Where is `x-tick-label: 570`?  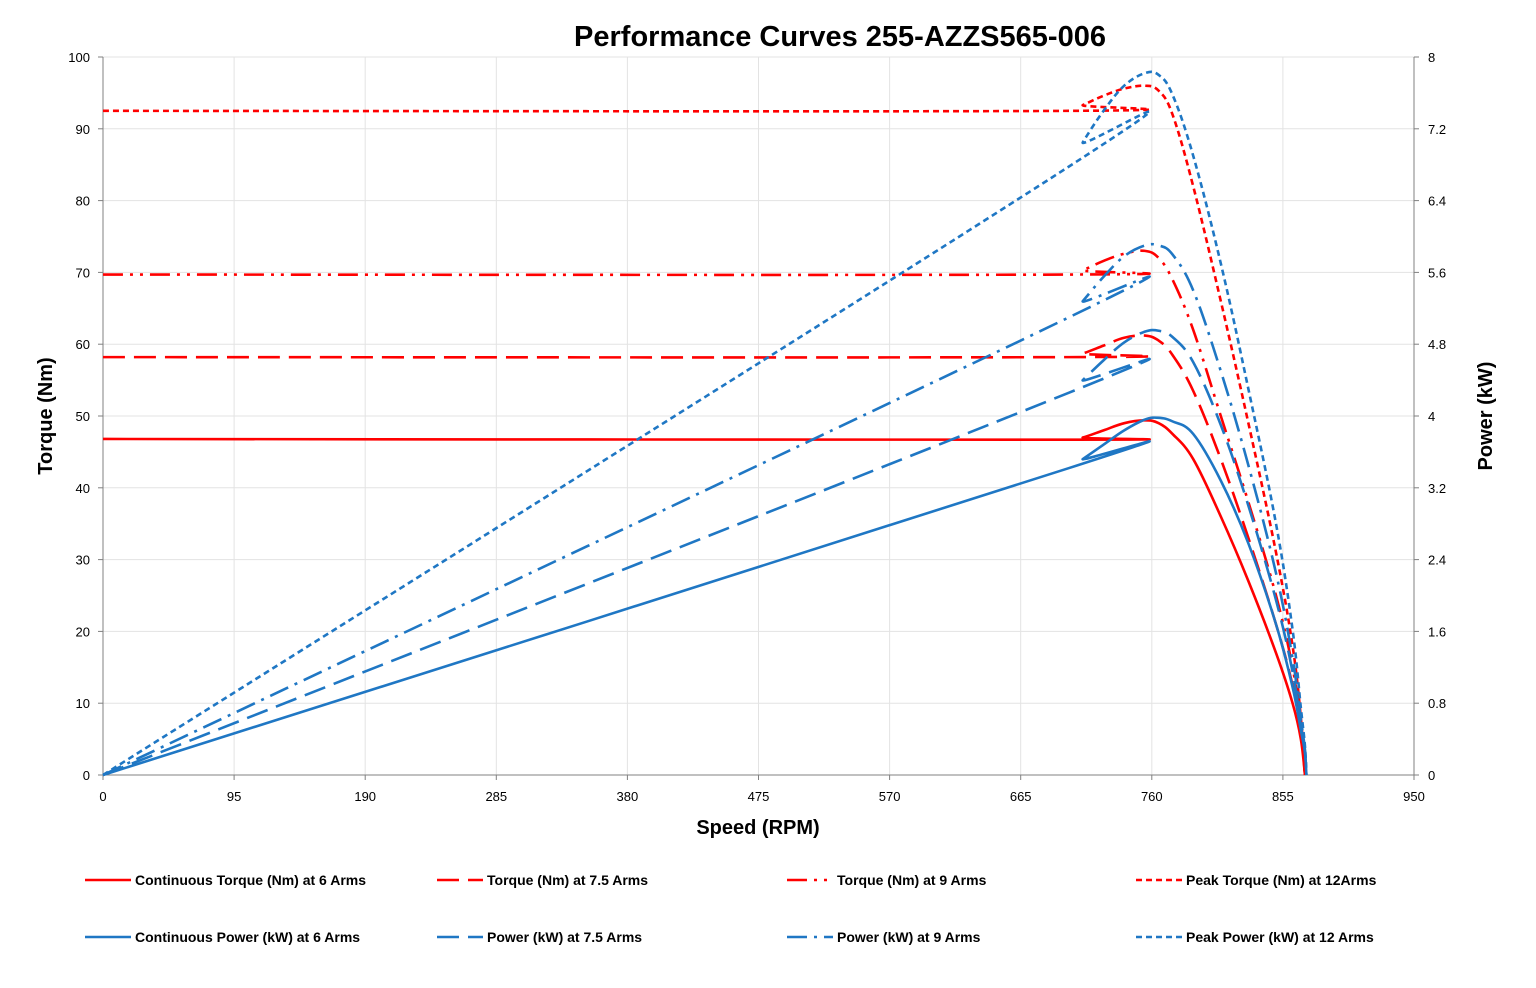 x-tick-label: 570 is located at coordinates (890, 796).